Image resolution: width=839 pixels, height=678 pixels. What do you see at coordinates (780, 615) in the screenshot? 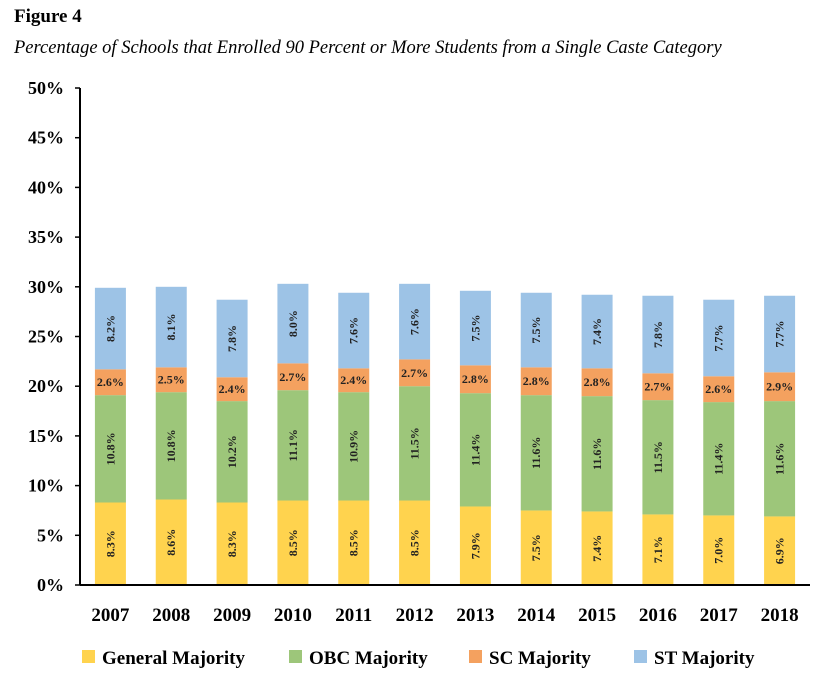
I see `x-tick-label: 2018` at bounding box center [780, 615].